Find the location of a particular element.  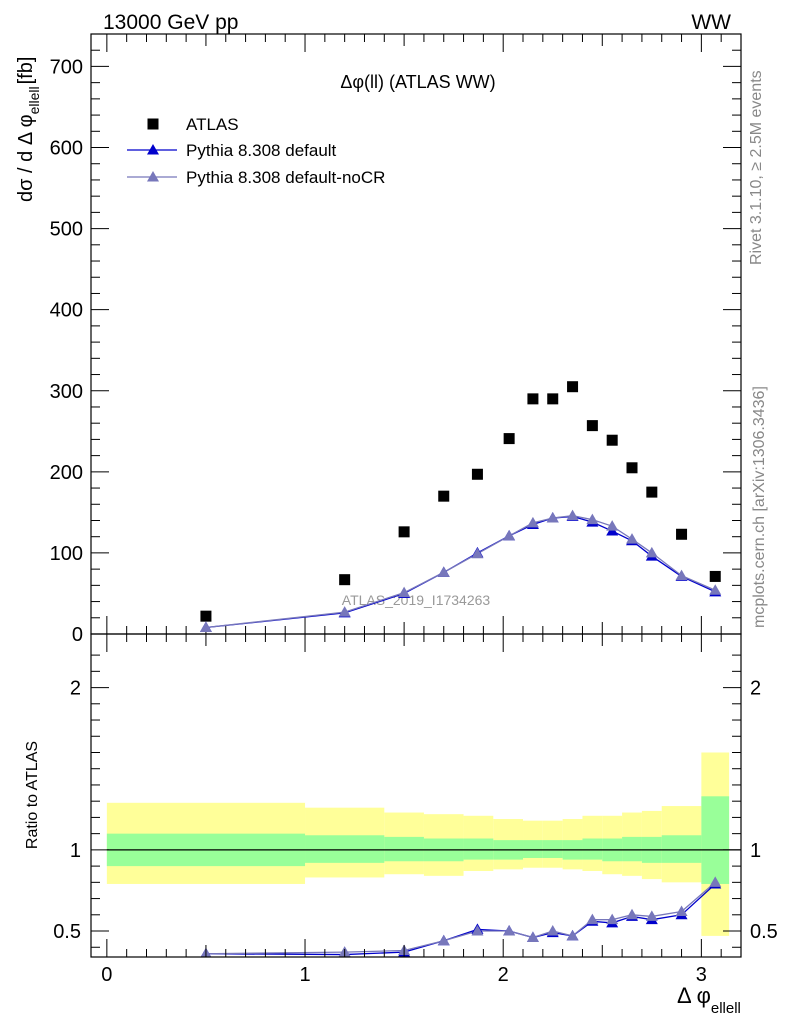

y-axis-label-unit: [fb] is located at coordinates (26, 71).